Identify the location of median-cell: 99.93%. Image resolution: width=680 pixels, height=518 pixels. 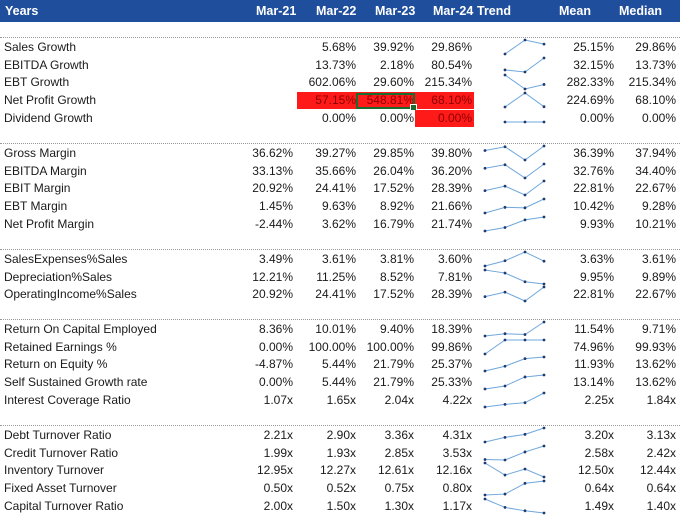
(655, 346).